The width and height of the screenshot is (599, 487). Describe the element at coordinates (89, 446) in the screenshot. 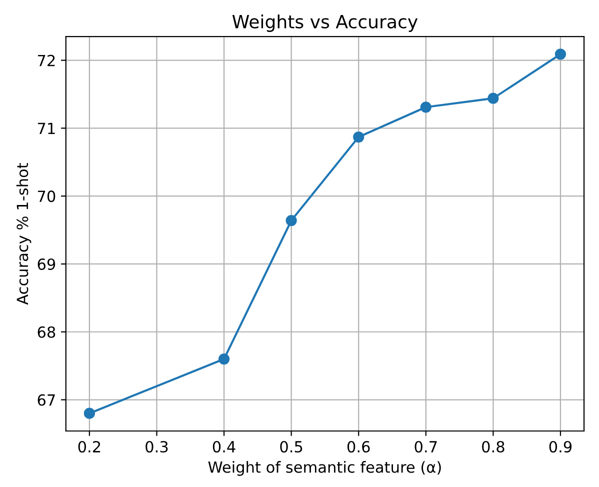

I see `x-tick-label: 0.2` at that location.